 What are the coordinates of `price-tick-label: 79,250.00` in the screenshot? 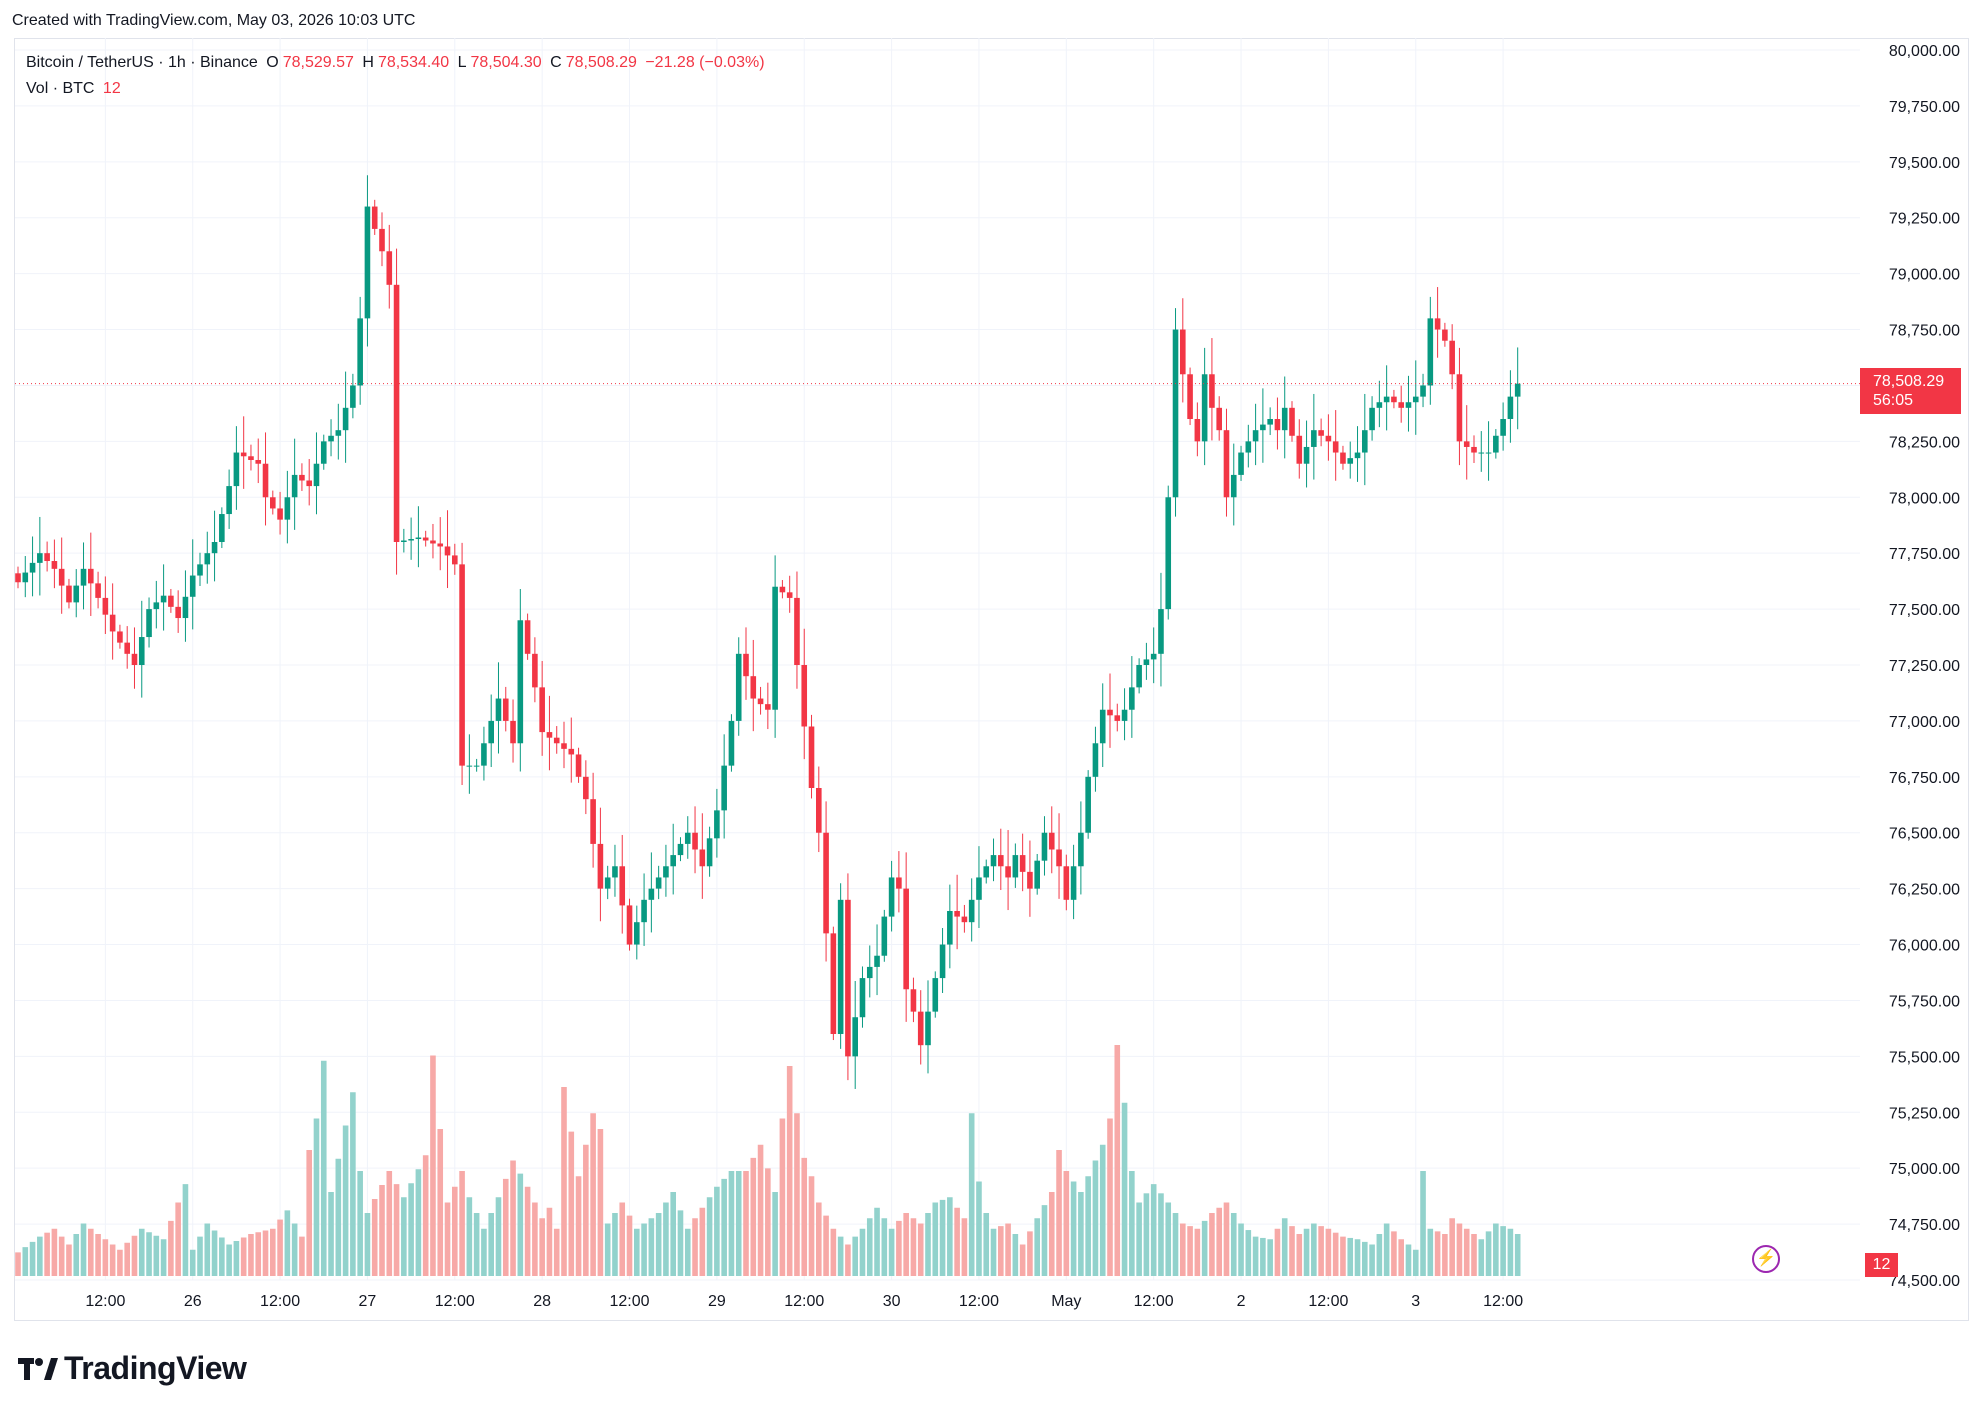 It's located at (1924, 219).